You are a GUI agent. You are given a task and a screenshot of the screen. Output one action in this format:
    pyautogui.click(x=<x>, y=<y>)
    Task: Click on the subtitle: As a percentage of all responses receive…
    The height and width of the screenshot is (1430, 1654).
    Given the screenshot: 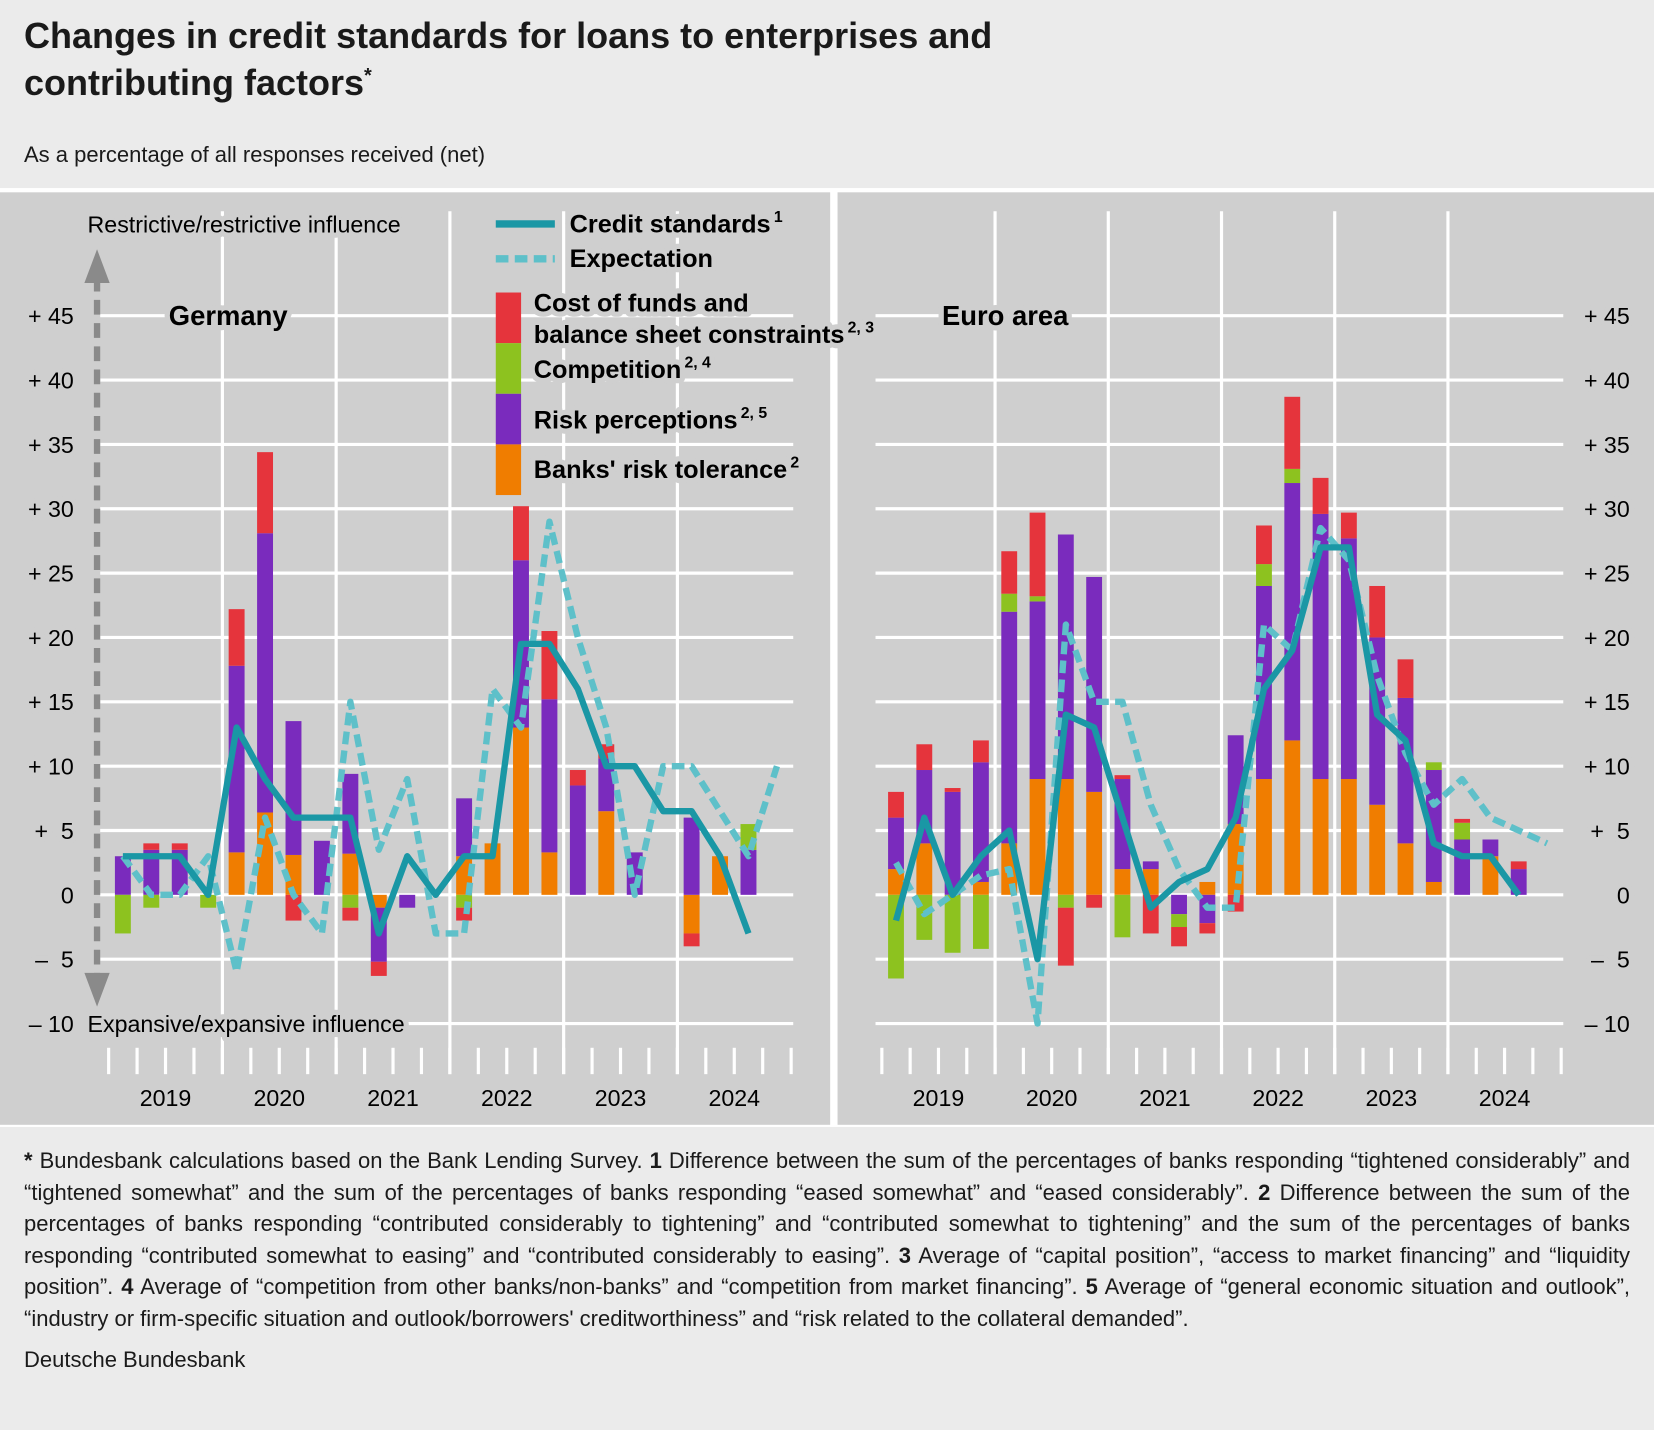 What is the action you would take?
    pyautogui.click(x=255, y=154)
    